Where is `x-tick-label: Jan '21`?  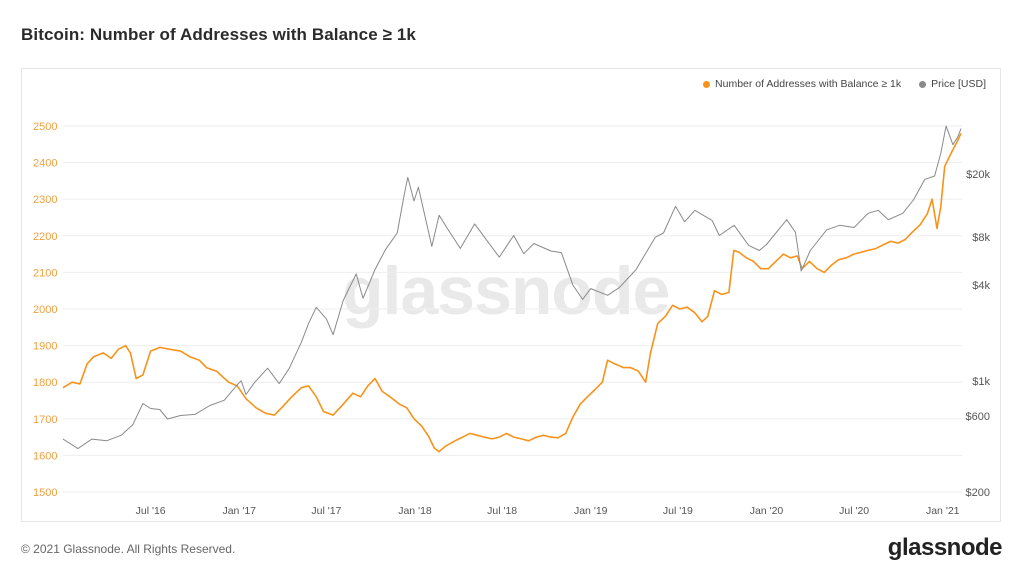
x-tick-label: Jan '21 is located at coordinates (943, 511).